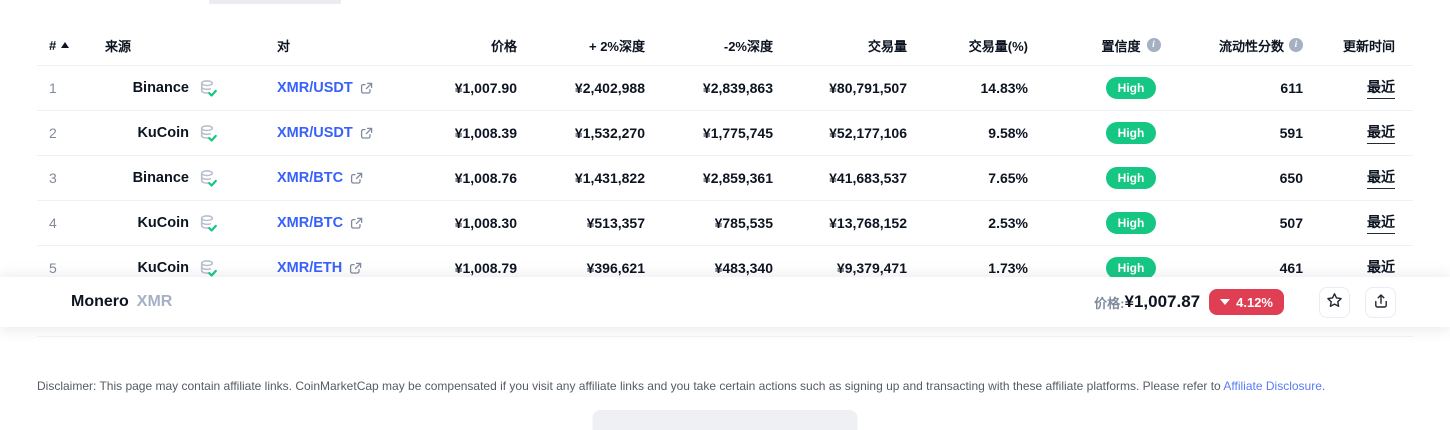 Image resolution: width=1450 pixels, height=430 pixels. I want to click on pair-cell: XMR/ETH, so click(352, 268).